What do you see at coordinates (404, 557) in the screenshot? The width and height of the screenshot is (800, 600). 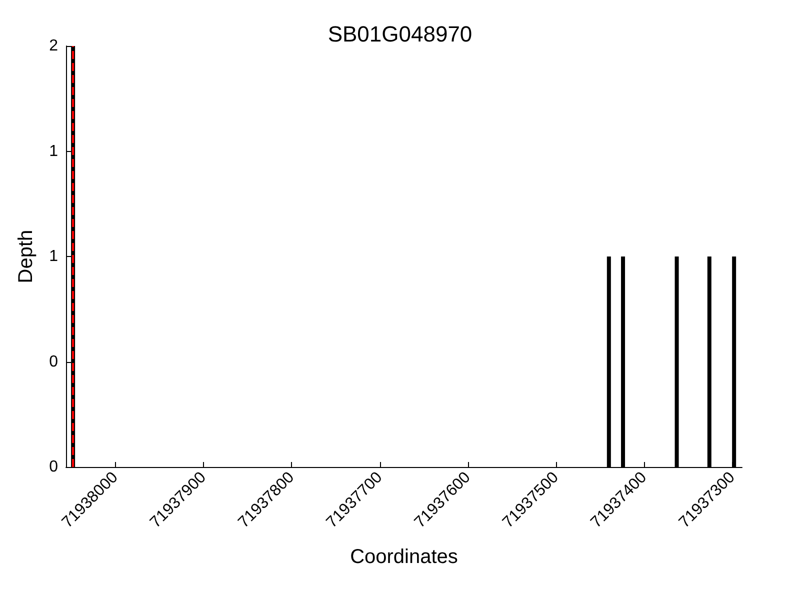 I see `x-axis-title: Coordinates` at bounding box center [404, 557].